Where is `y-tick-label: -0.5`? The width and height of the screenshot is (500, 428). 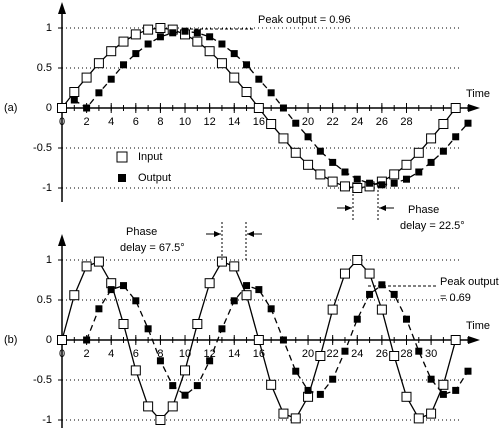 y-tick-label: -0.5 is located at coordinates (42, 380).